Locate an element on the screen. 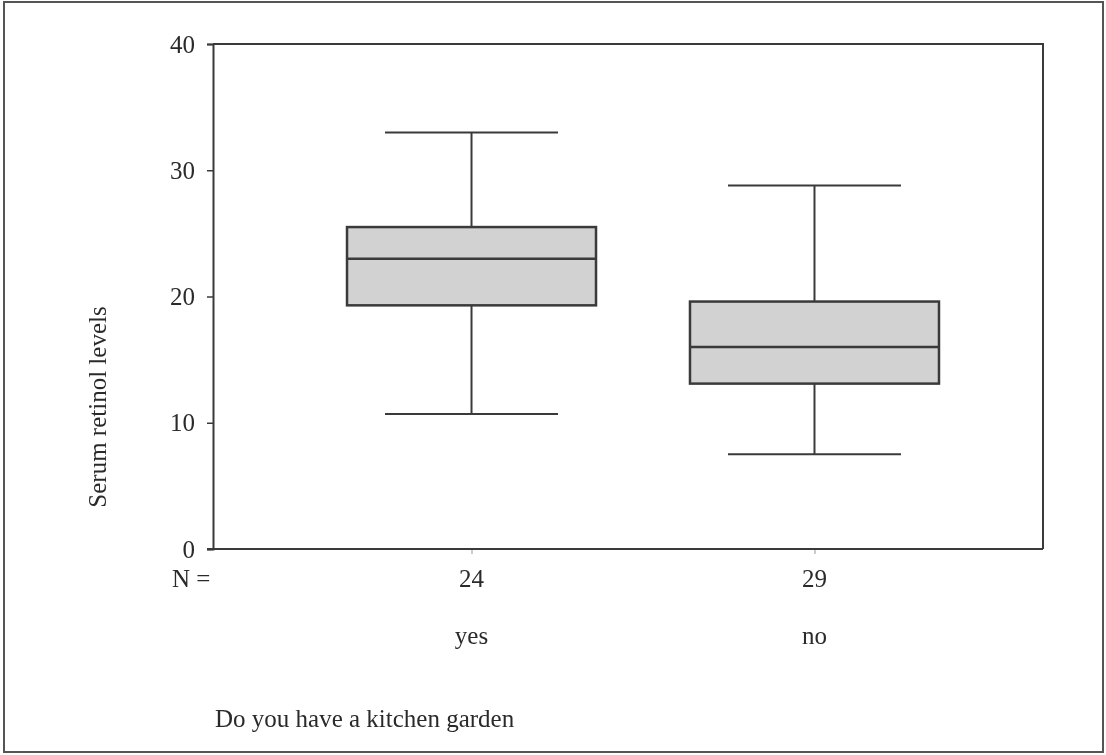  x-tick-label: no is located at coordinates (814, 635).